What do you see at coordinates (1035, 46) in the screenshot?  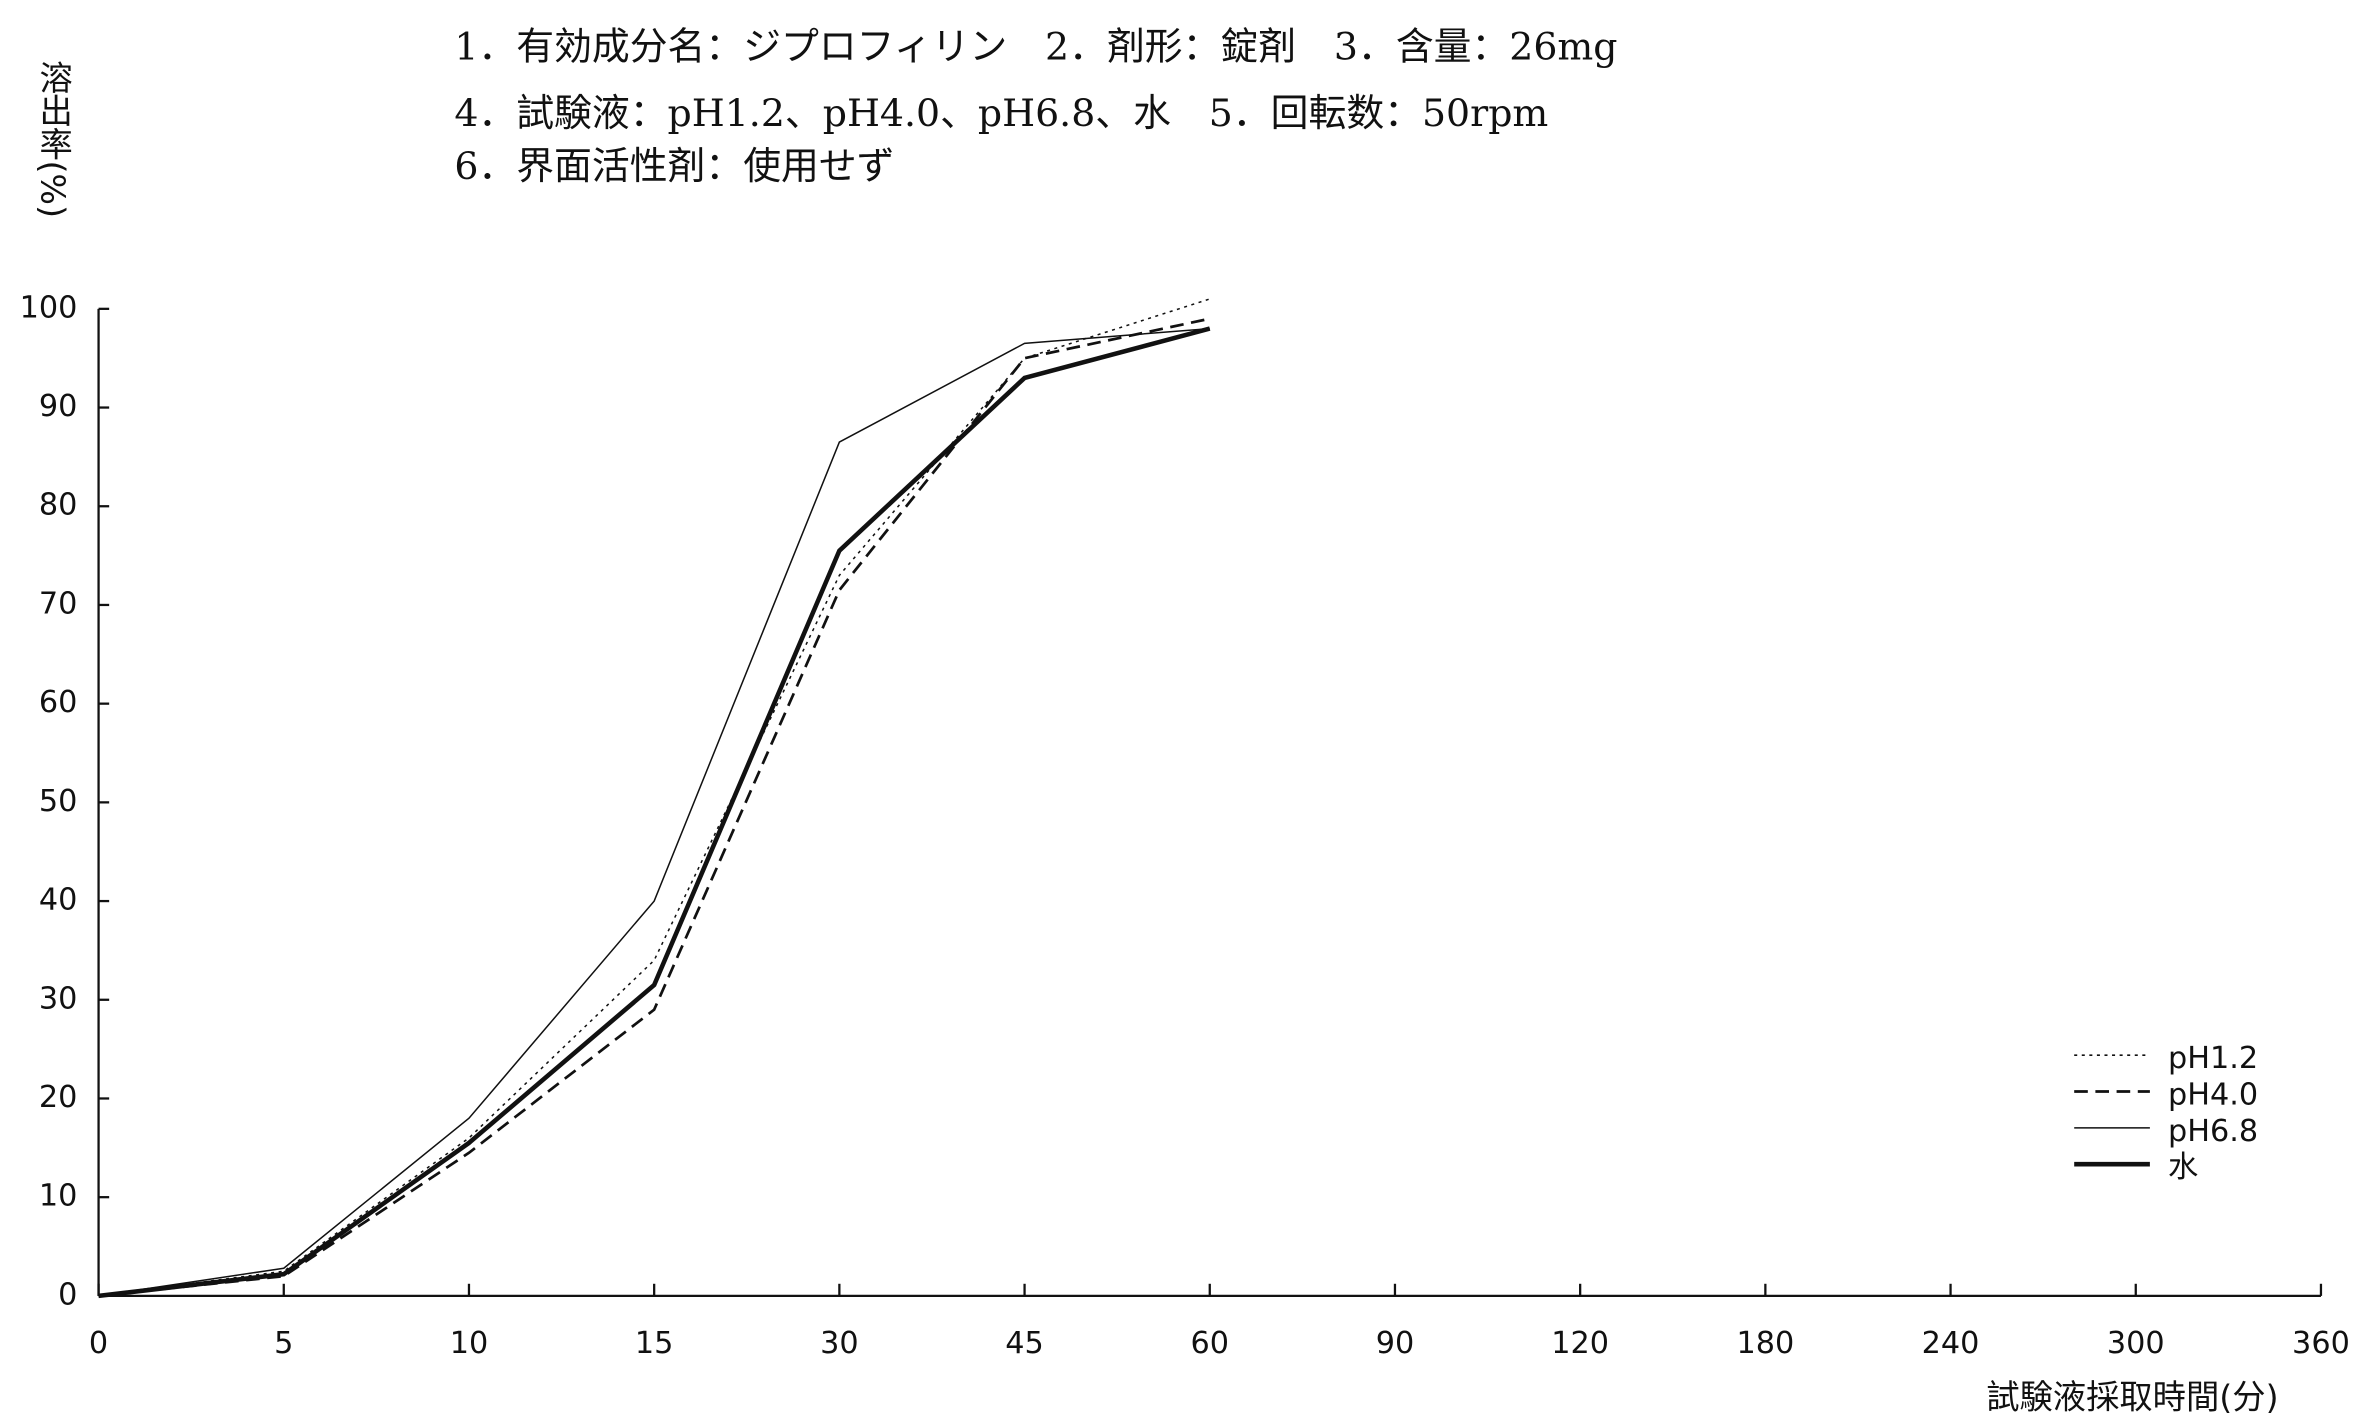 I see `annotation: 1．有効成分名：ジプロフィリン 2．剤形：錠剤 3．含量：26mg` at bounding box center [1035, 46].